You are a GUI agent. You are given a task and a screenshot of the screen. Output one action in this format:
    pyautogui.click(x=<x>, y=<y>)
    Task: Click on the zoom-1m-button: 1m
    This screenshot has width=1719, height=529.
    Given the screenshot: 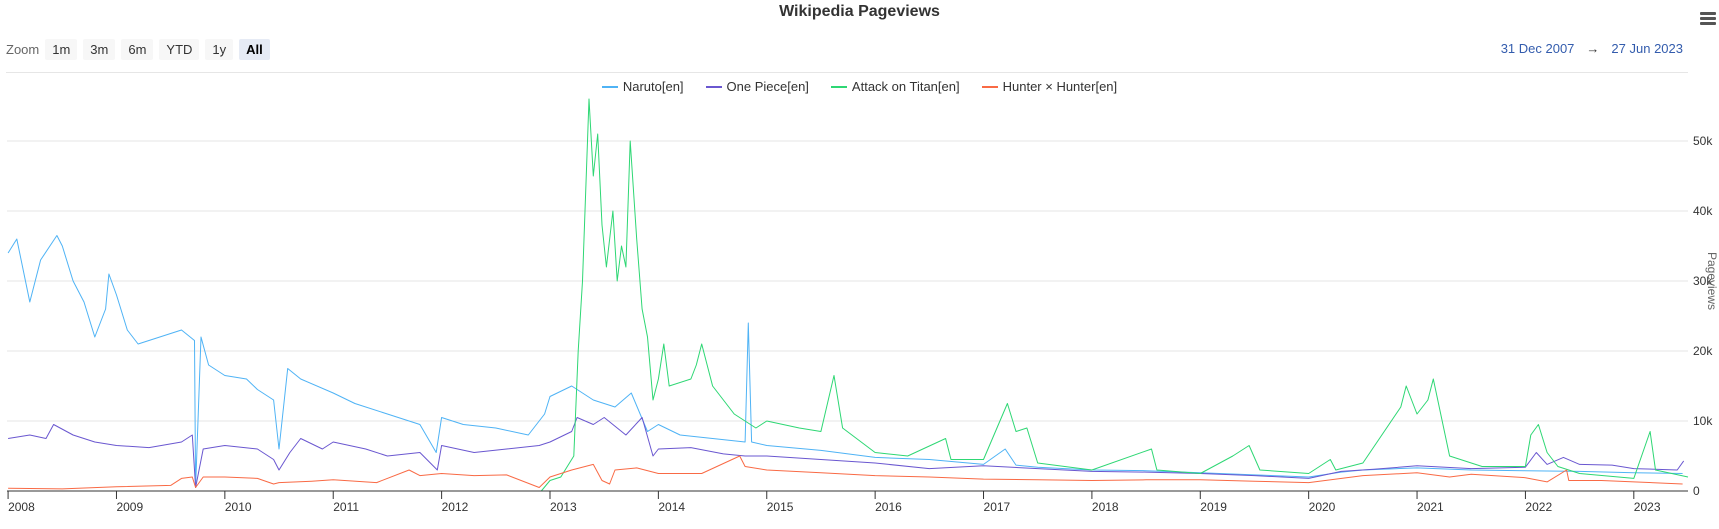 What is the action you would take?
    pyautogui.click(x=61, y=49)
    